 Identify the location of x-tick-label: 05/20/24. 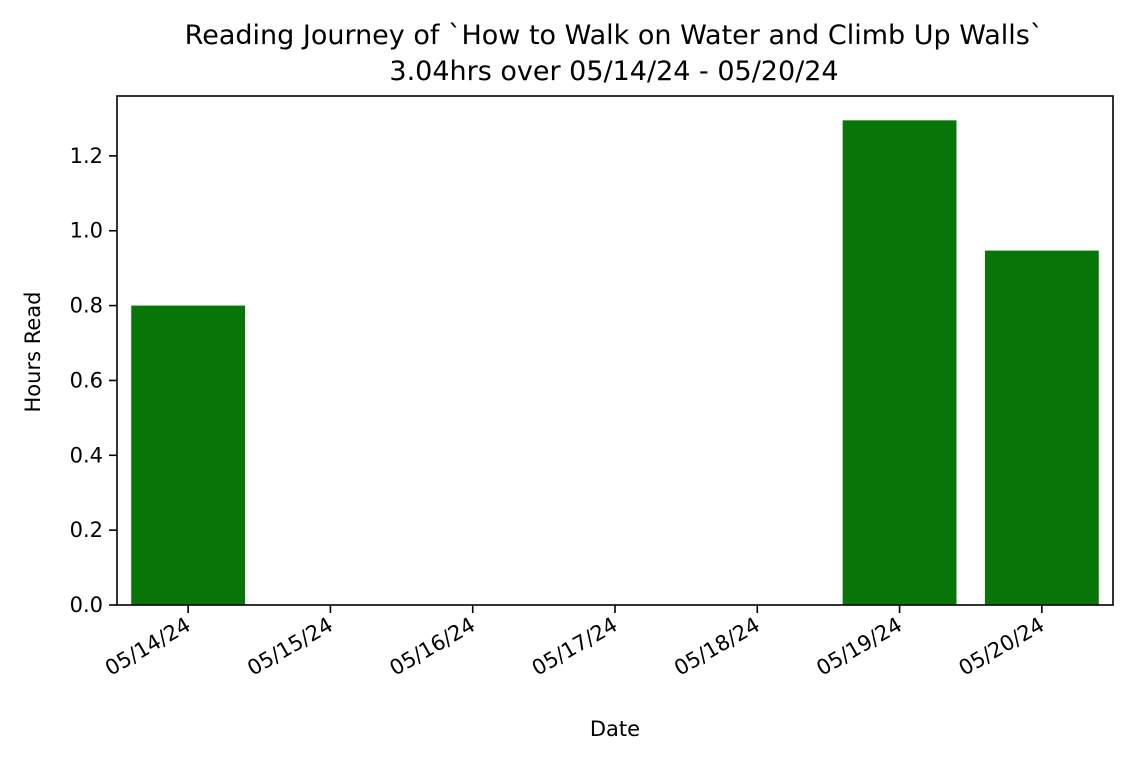
(1002, 647).